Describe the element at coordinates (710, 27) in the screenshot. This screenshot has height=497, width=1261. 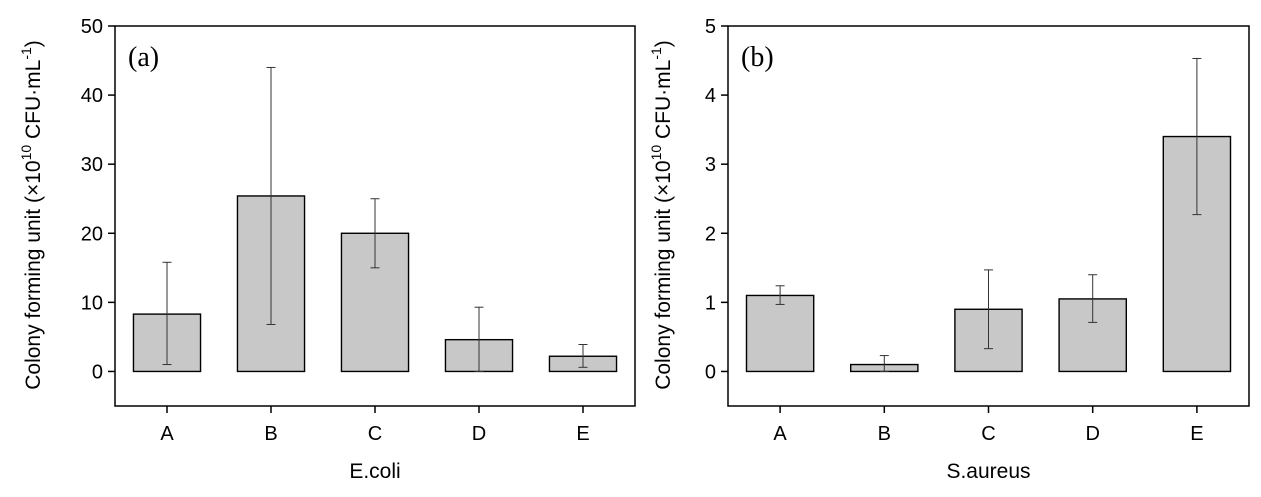
I see `y-tick-label: 5` at that location.